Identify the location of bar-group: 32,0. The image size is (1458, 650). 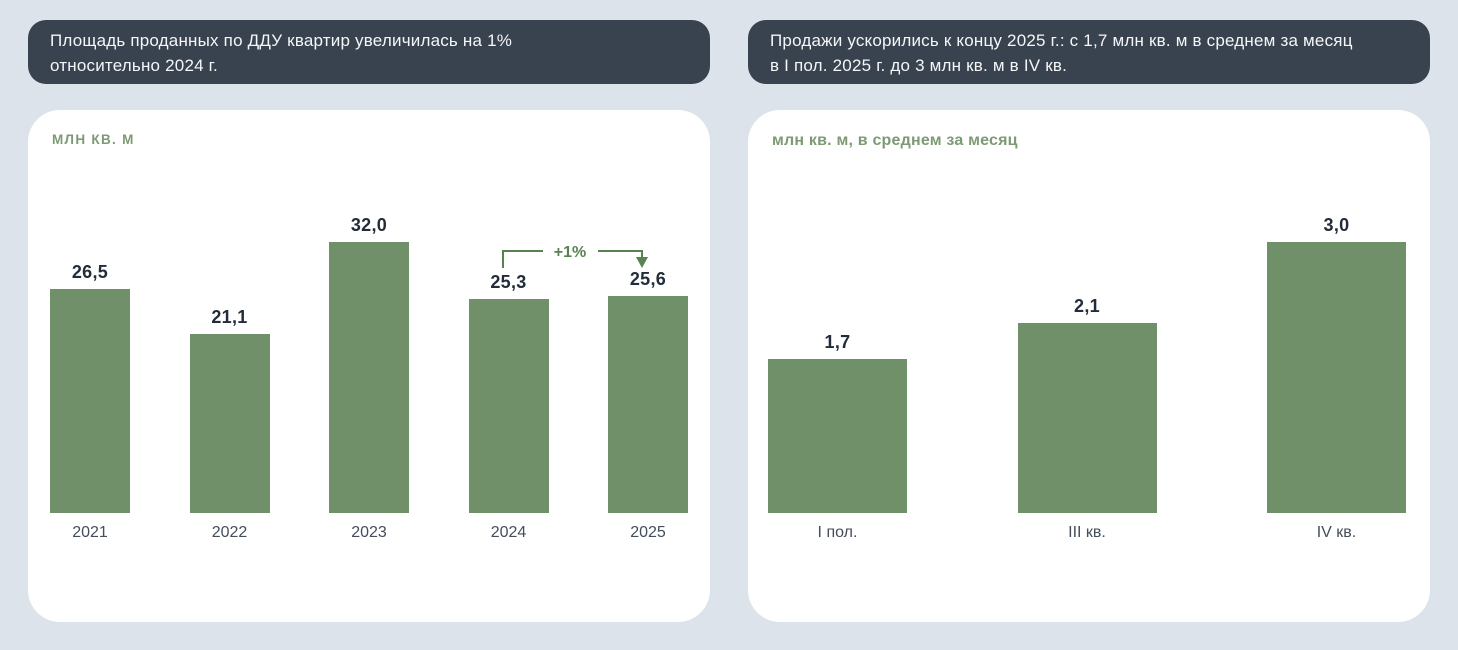
(369, 364).